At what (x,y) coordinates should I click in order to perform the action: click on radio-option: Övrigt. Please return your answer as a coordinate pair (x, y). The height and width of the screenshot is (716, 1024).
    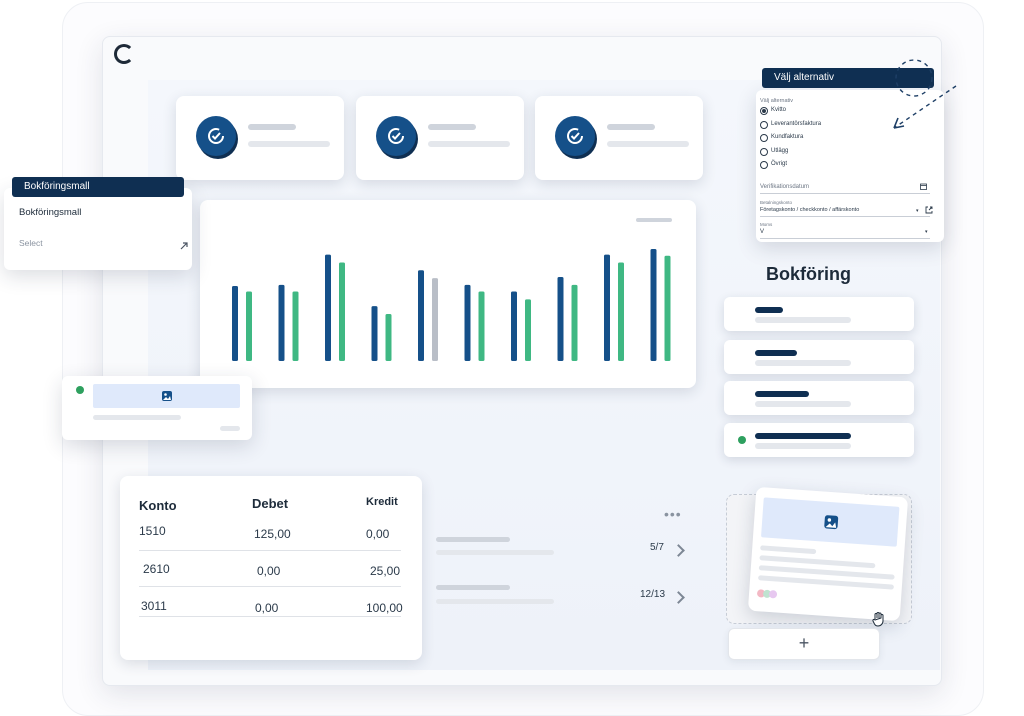
    Looking at the image, I should click on (840, 165).